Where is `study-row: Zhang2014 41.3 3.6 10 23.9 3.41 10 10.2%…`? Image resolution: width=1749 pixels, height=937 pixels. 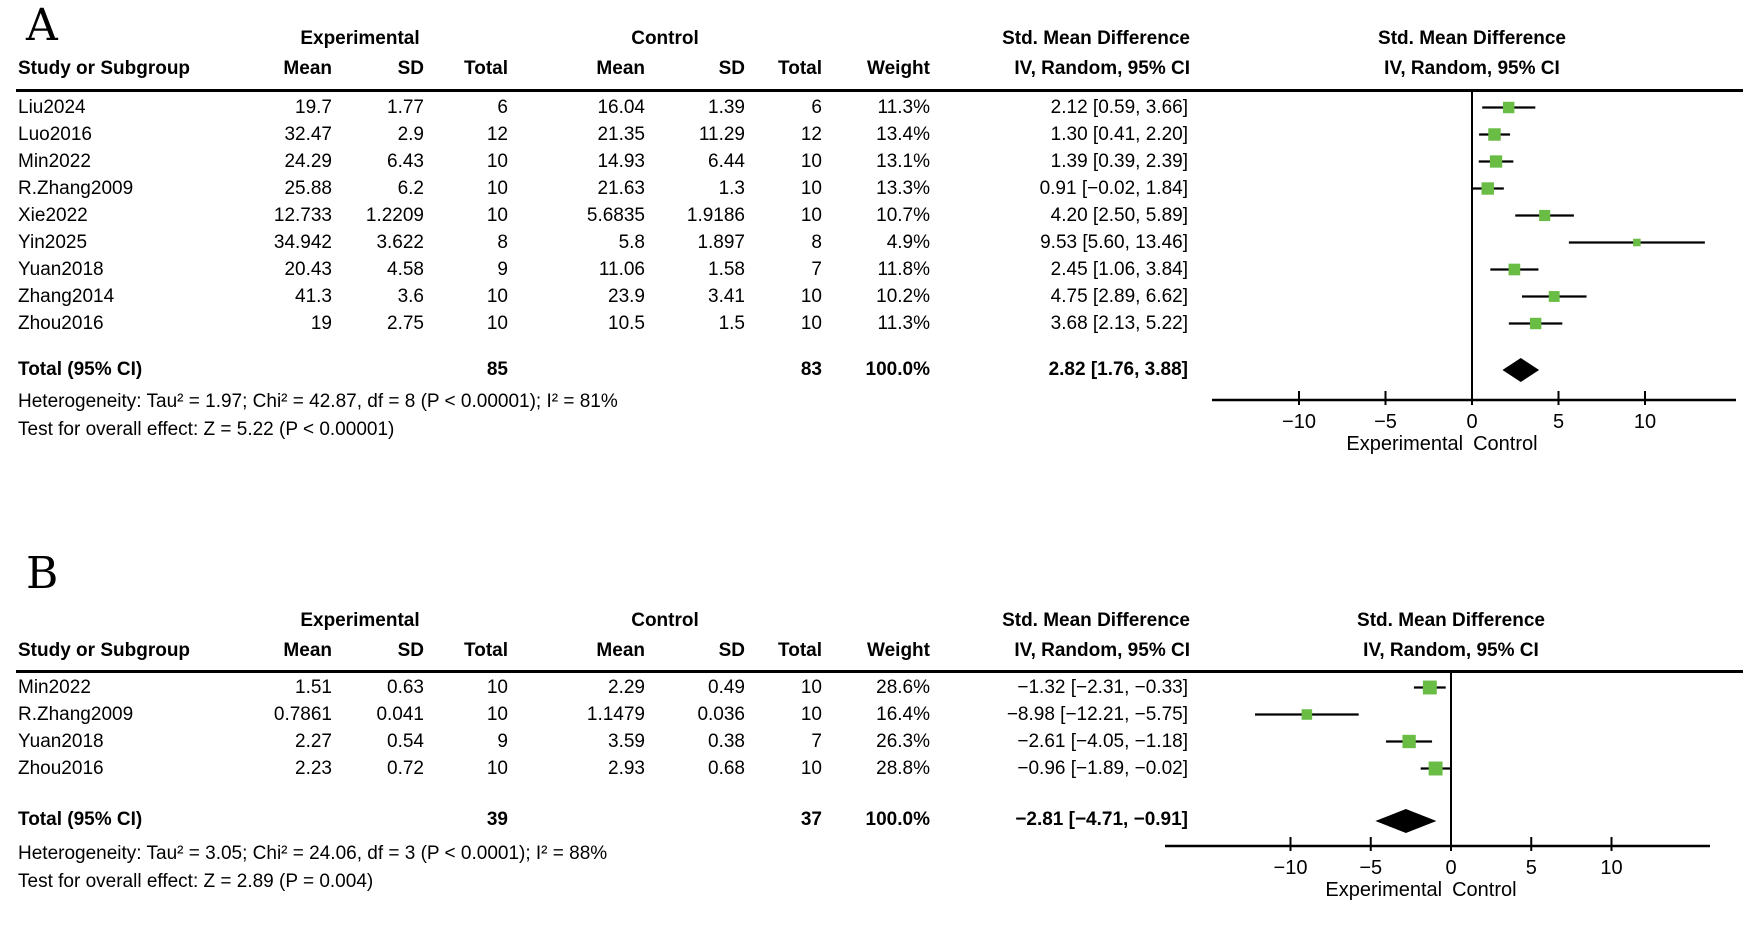
study-row: Zhang2014 41.3 3.6 10 23.9 3.41 10 10.2%… is located at coordinates (883, 296).